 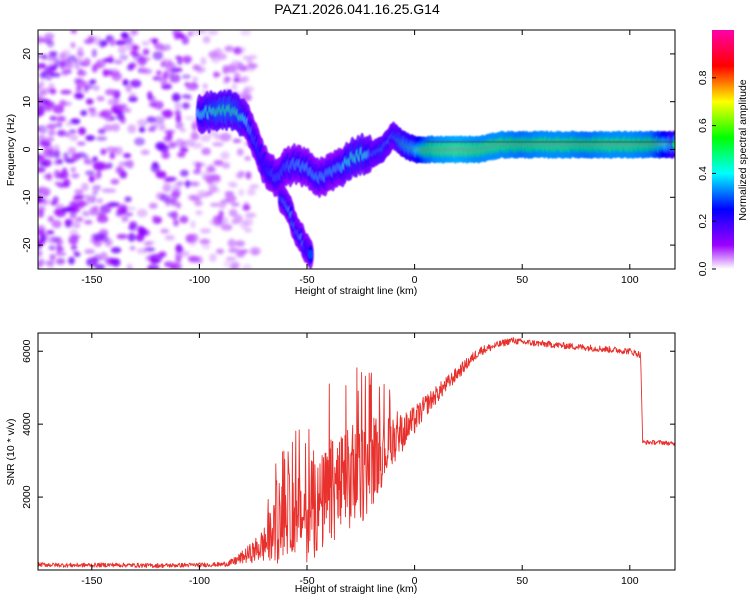 I want to click on y-tick-label: -20, so click(x=27, y=244).